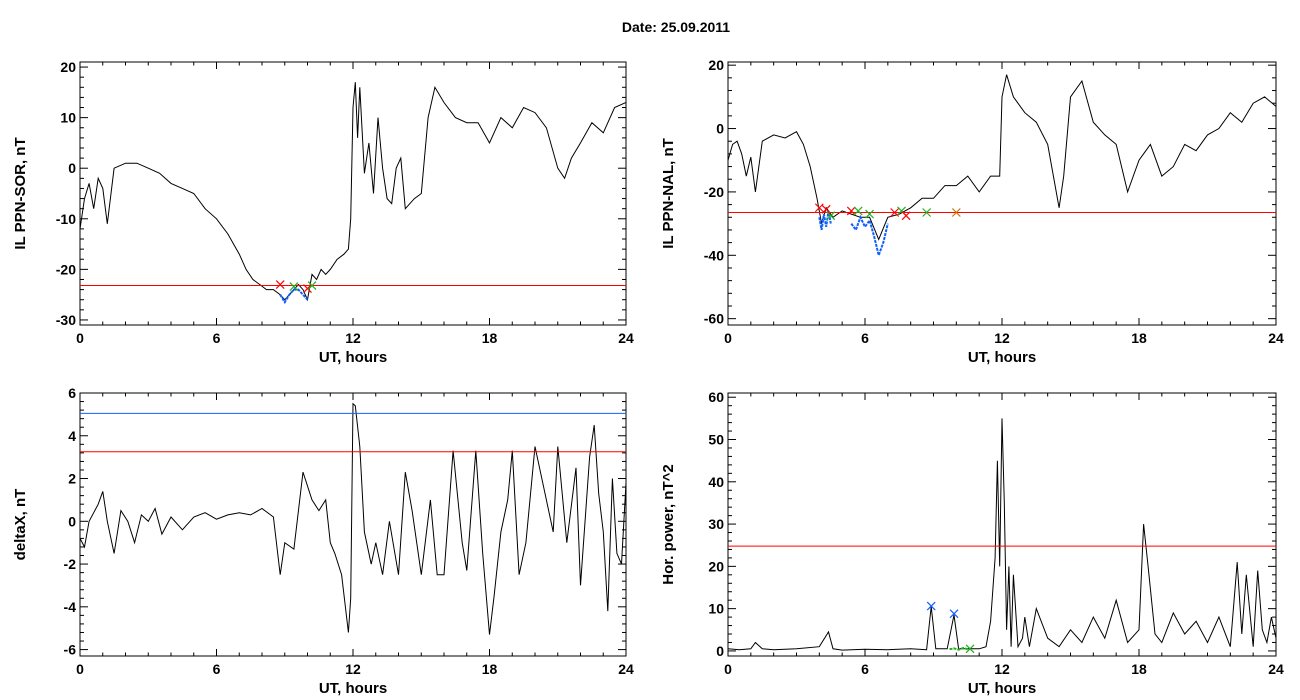  What do you see at coordinates (668, 193) in the screenshot?
I see `y-axis-label: IL PPN-NAL, nT` at bounding box center [668, 193].